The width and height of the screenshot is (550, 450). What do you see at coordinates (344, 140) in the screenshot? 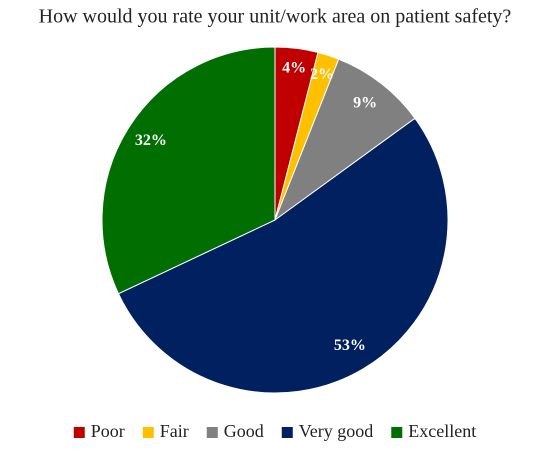
I see `pie-slice` at bounding box center [344, 140].